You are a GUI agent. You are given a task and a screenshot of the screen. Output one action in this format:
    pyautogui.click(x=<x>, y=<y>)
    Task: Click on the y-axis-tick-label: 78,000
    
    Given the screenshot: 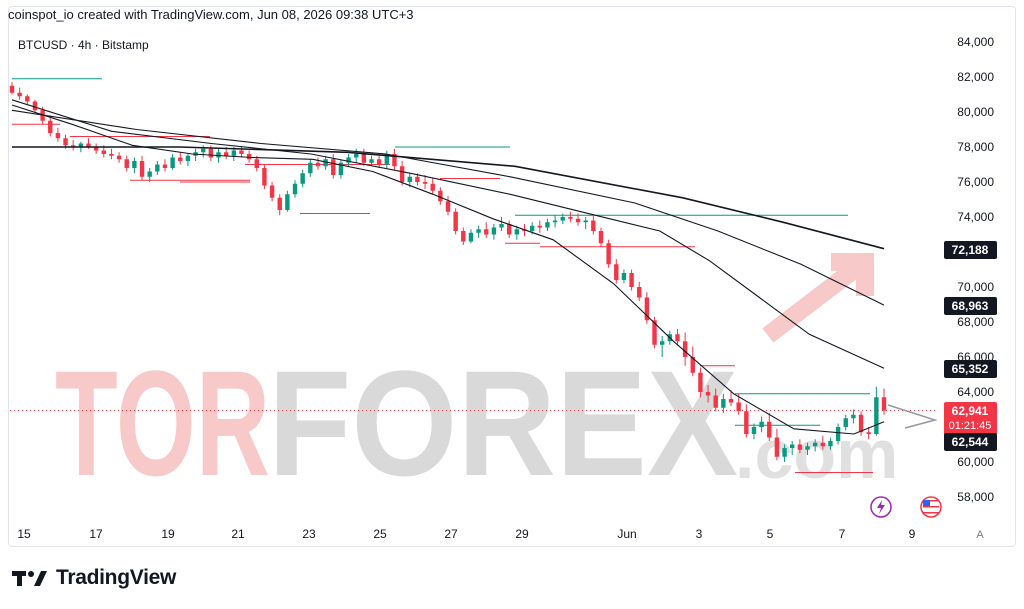 What is the action you would take?
    pyautogui.click(x=975, y=147)
    